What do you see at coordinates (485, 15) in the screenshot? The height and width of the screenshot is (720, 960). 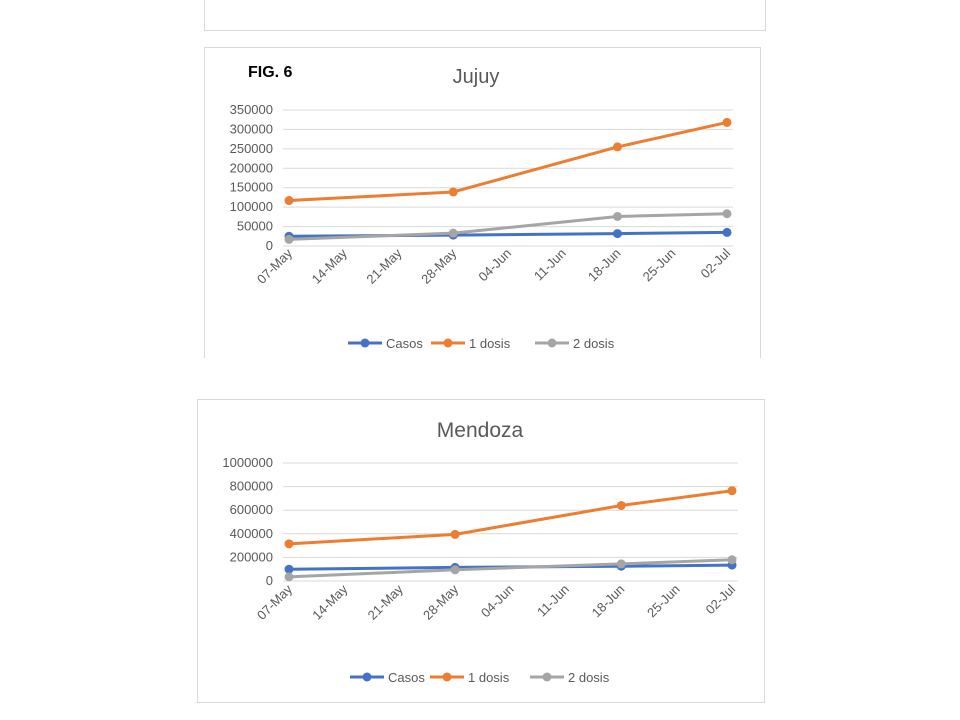 I see `previous-chart-frame` at bounding box center [485, 15].